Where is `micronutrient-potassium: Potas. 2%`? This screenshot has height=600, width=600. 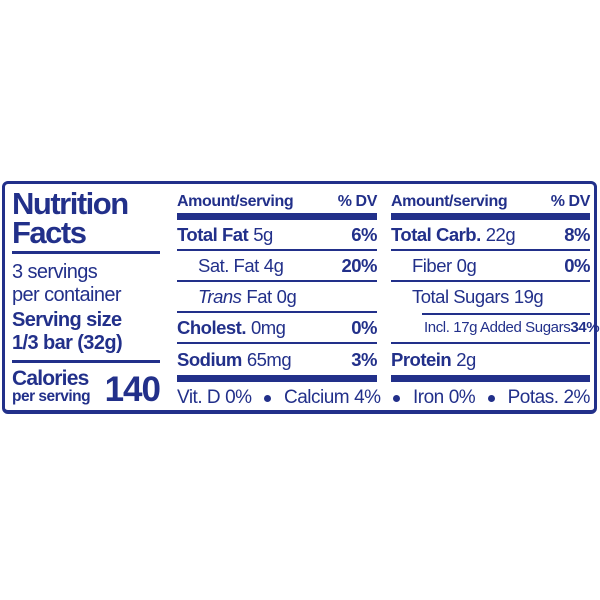 micronutrient-potassium: Potas. 2% is located at coordinates (549, 397).